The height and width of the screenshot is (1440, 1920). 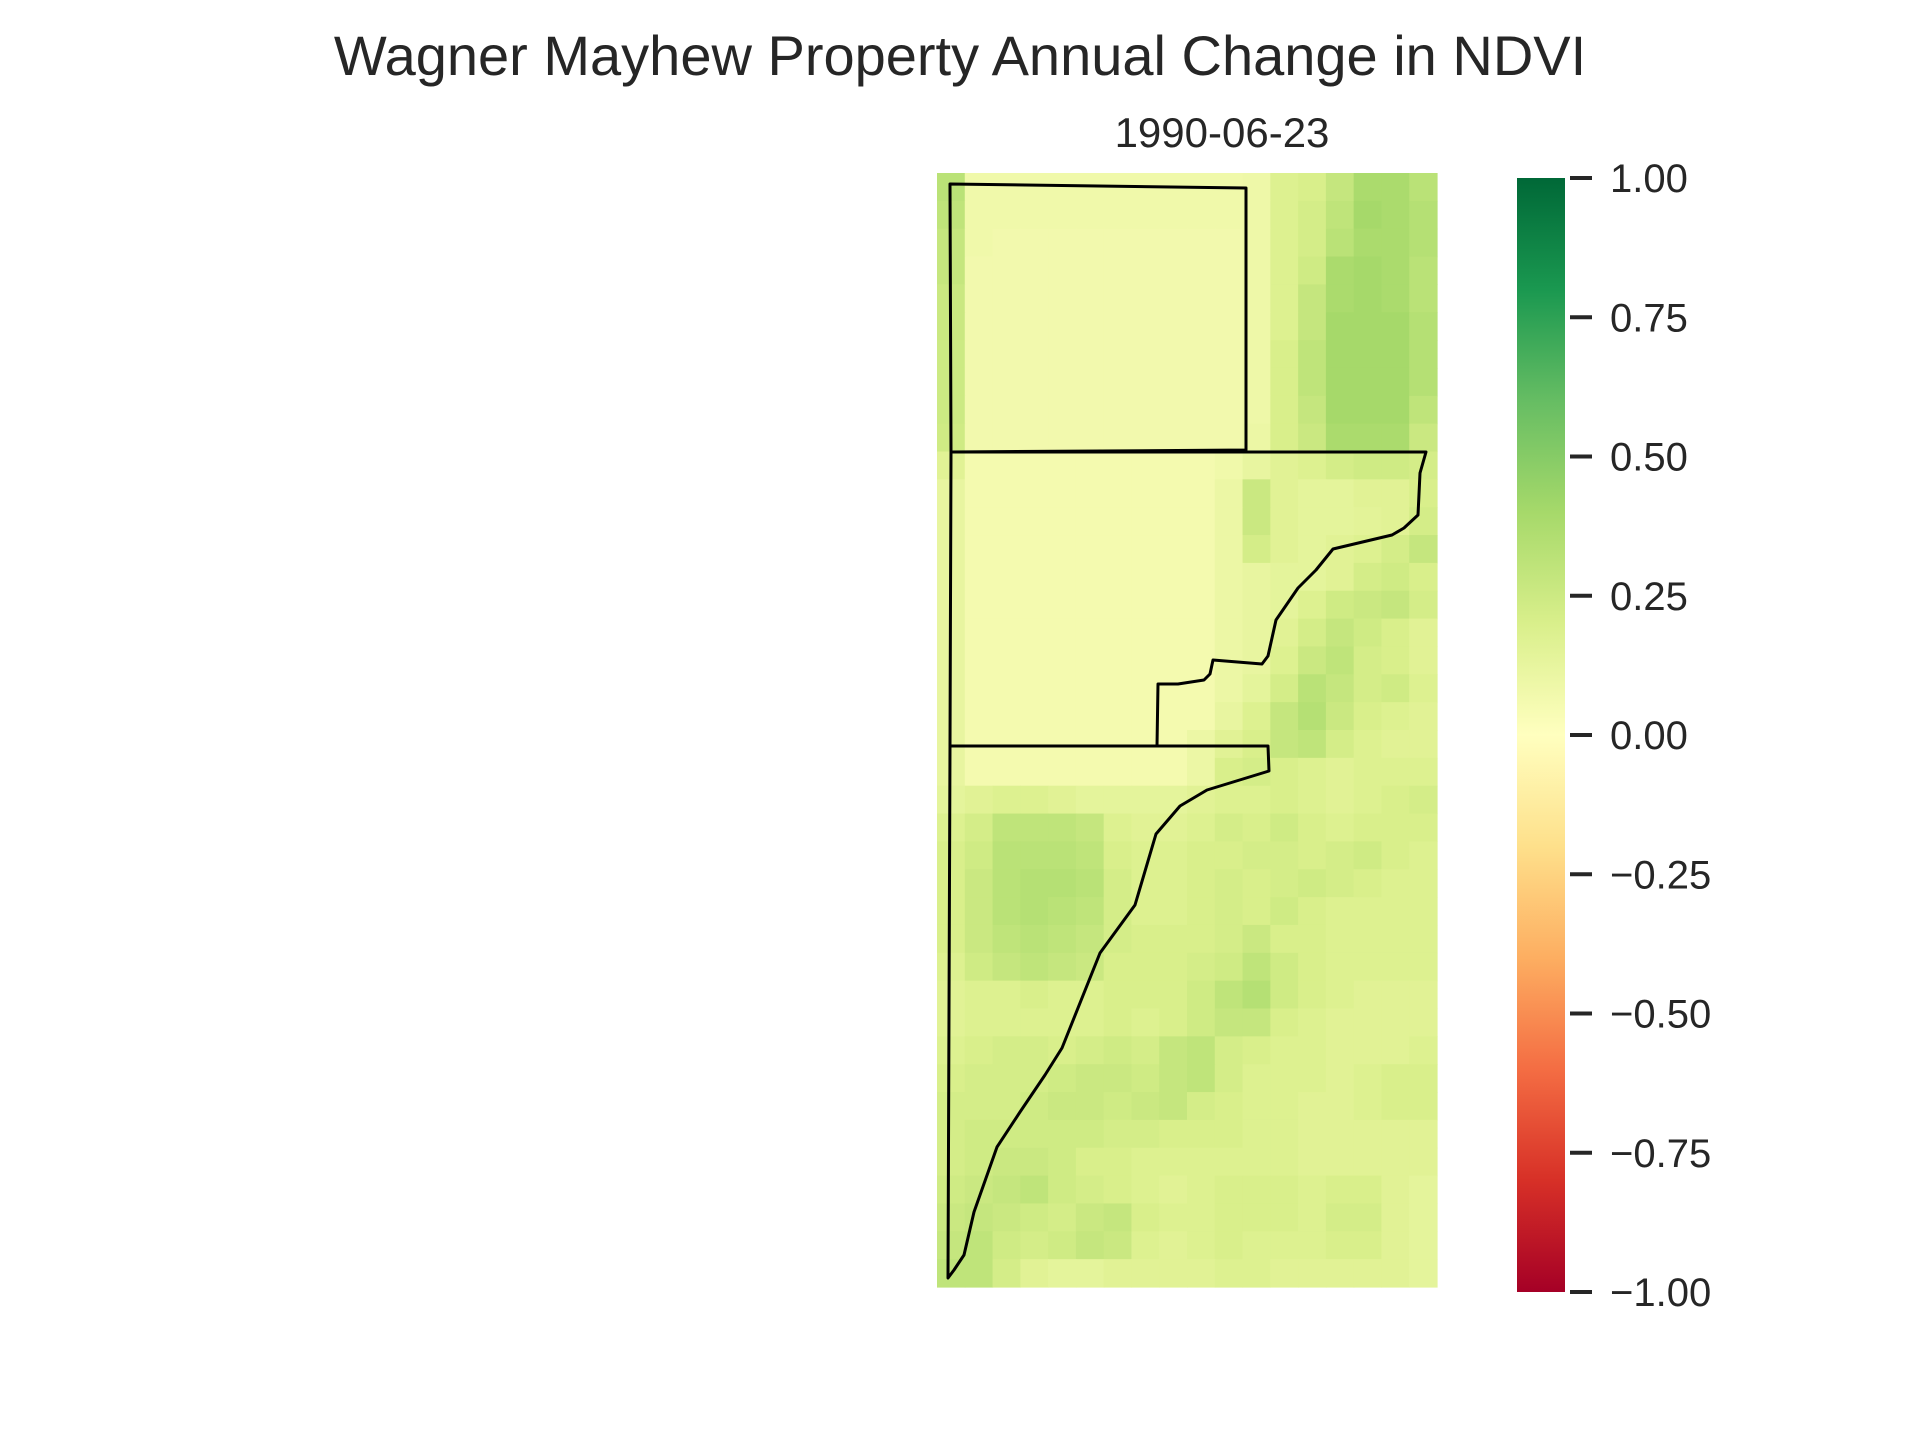 I want to click on colorbar-tick-label: −1.00, so click(x=1660, y=1293).